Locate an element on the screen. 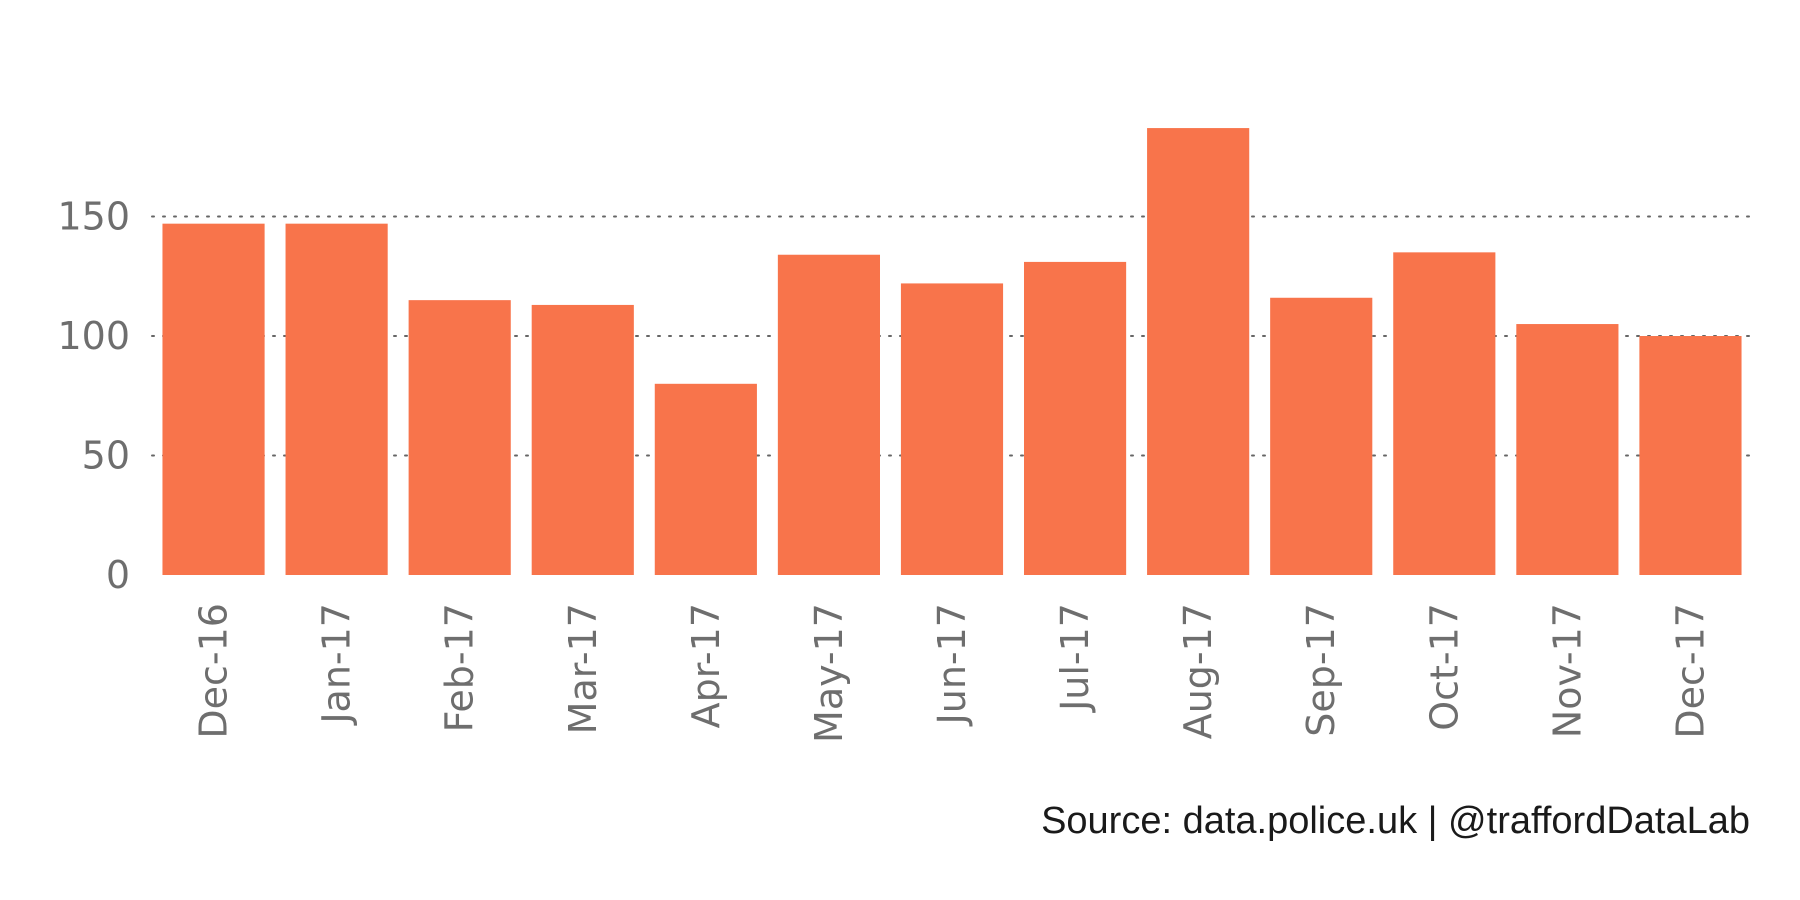 Image resolution: width=1800 pixels, height=900 pixels. x-tick-label: Nov-17 is located at coordinates (1567, 670).